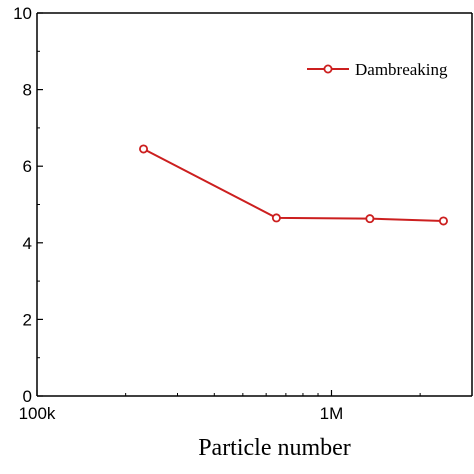 The image size is (474, 474). I want to click on legend: Dambreaking, so click(377, 69).